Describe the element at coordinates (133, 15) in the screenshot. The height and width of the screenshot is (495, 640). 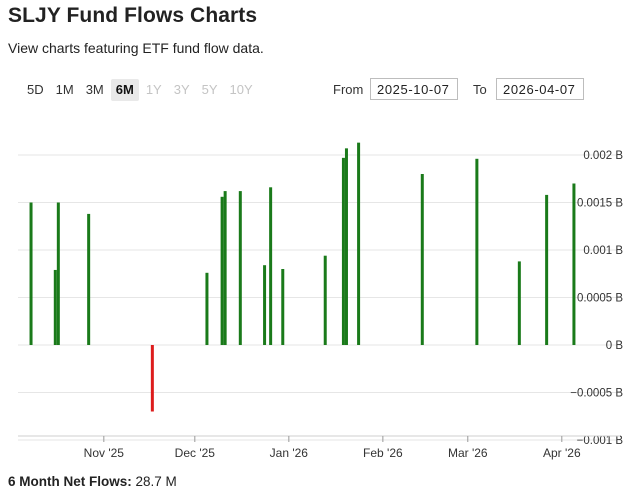
I see `page-title: SLJY Fund Flows Charts` at that location.